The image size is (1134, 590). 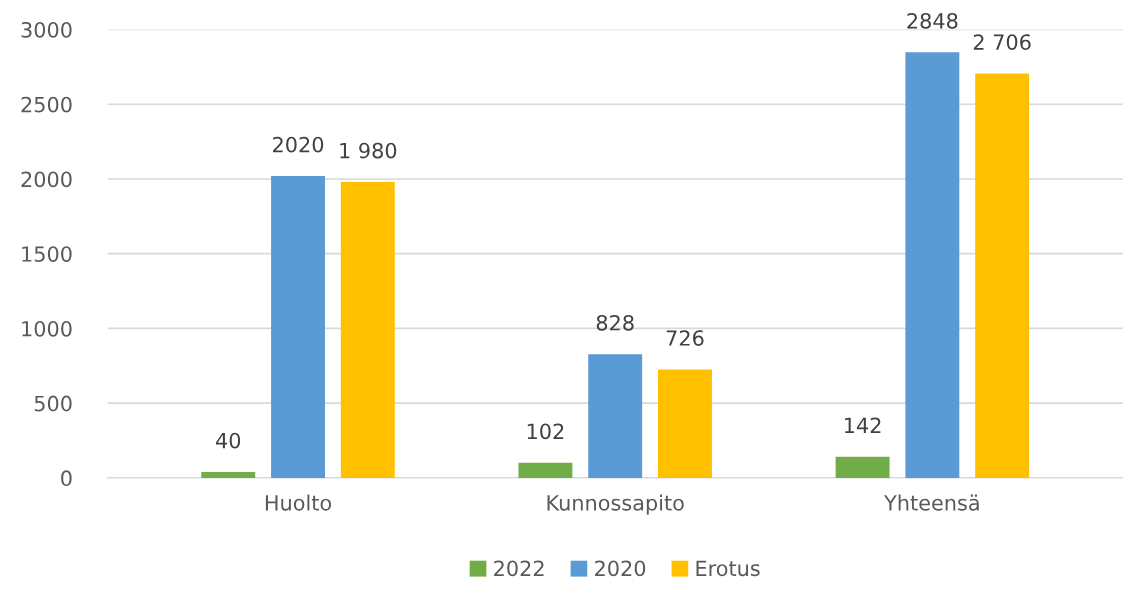 I want to click on data-label: 142, so click(x=862, y=425).